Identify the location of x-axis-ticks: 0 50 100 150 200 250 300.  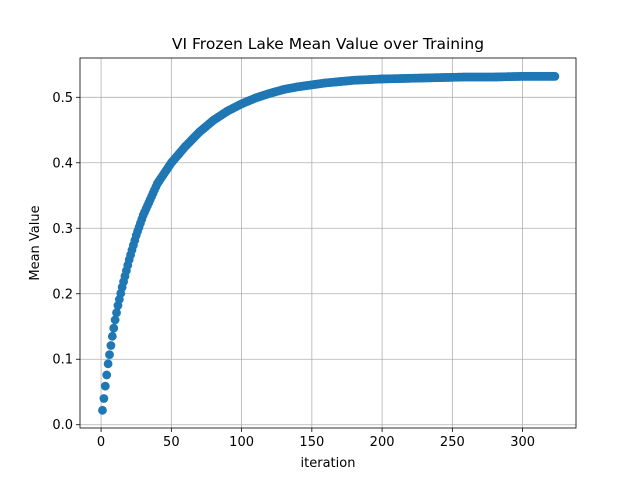
(316, 439).